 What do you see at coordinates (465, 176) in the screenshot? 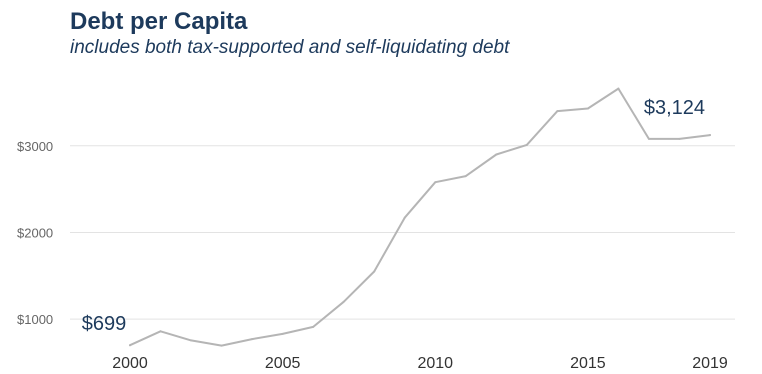
I see `data-point-2011` at bounding box center [465, 176].